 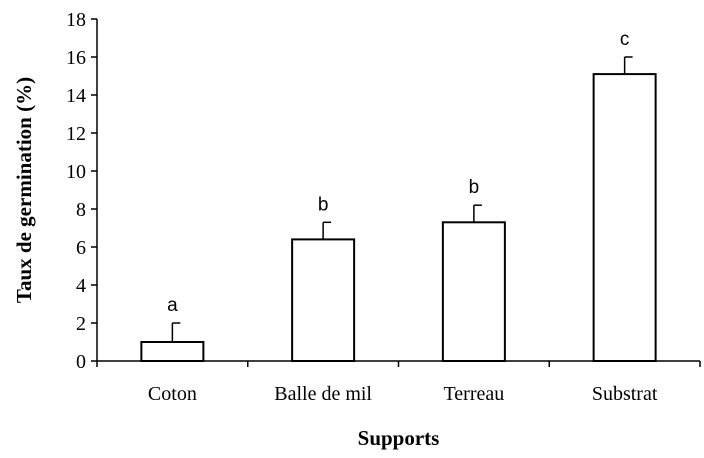 What do you see at coordinates (323, 394) in the screenshot?
I see `x-tick-label: Balle de mil` at bounding box center [323, 394].